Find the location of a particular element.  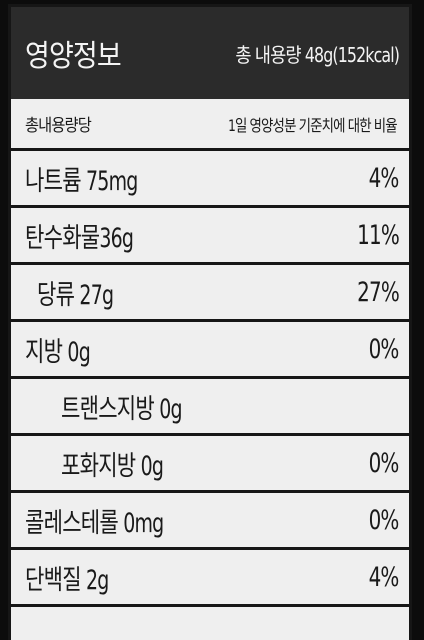

nutrient-row-carbohydrate: 탄수화물36g 11% is located at coordinates (210, 236).